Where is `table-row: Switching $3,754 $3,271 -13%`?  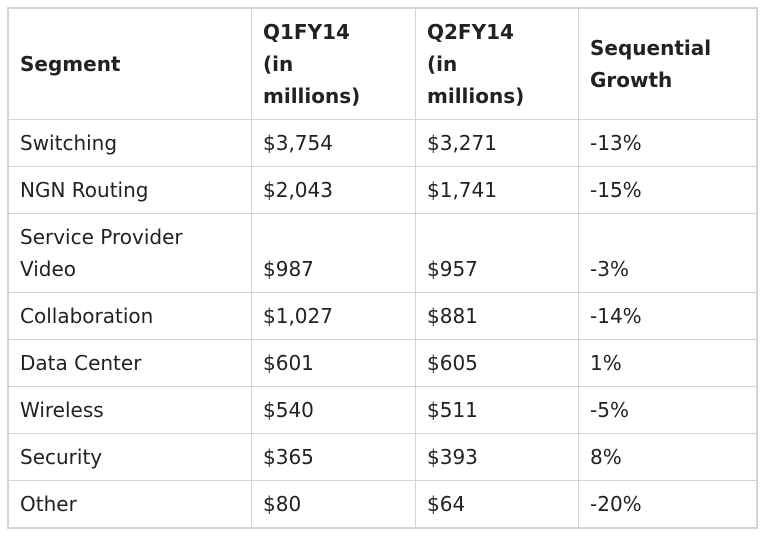
table-row: Switching $3,754 $3,271 -13% is located at coordinates (382, 143).